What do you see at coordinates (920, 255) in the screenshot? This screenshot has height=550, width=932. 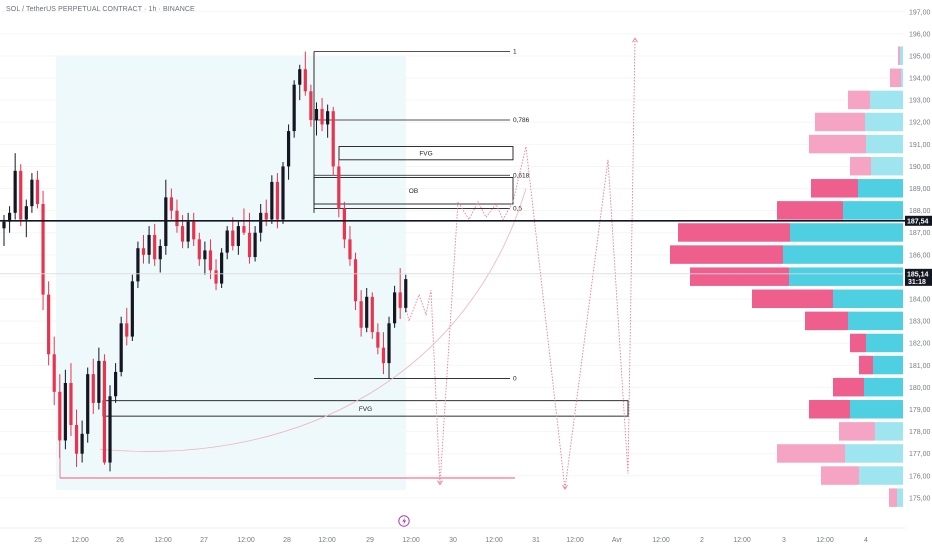 I see `y-tick-label: 186,00` at bounding box center [920, 255].